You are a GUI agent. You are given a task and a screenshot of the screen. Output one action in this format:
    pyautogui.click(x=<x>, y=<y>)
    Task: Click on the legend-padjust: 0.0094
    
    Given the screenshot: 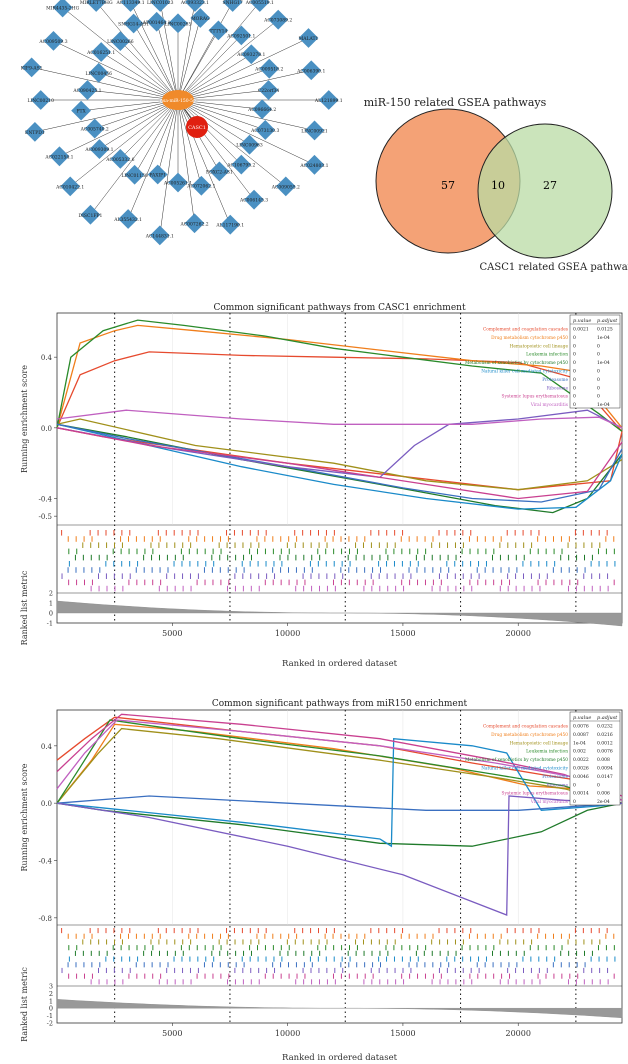 What is the action you would take?
    pyautogui.click(x=605, y=769)
    